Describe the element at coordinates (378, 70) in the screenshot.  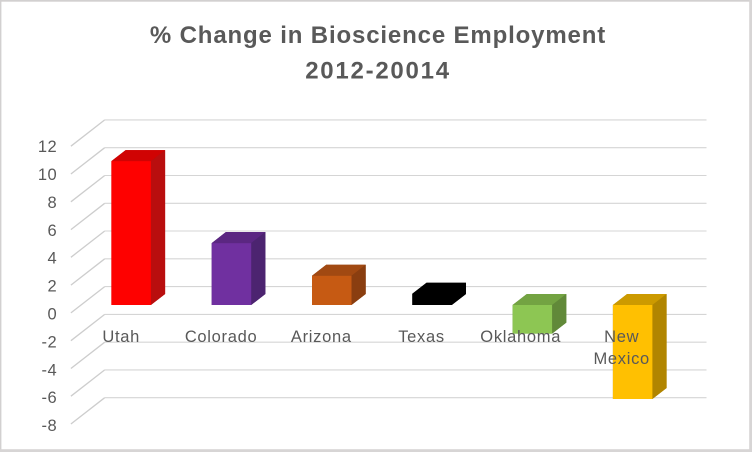
I see `svg-text: 2012-20014` at that location.